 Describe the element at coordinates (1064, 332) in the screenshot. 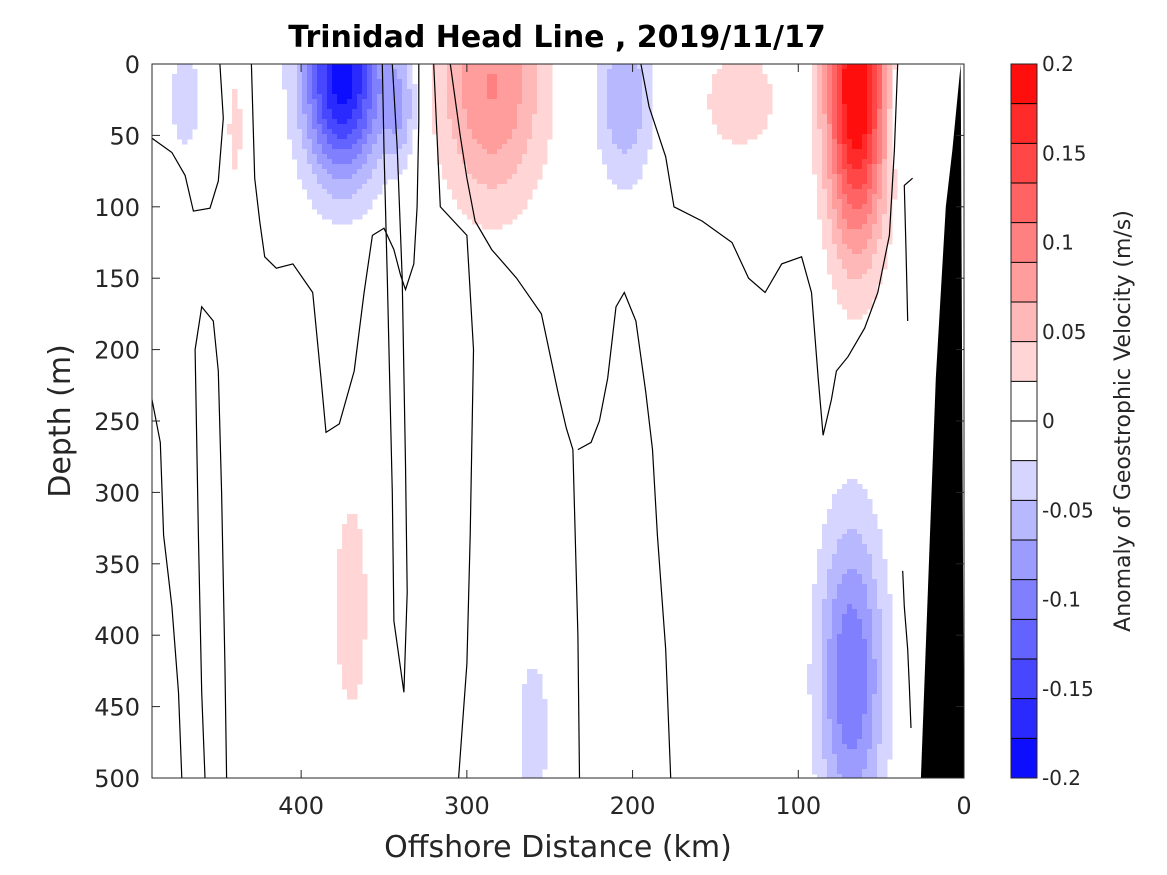

I see `colorbar-tick-label: 0.05` at that location.